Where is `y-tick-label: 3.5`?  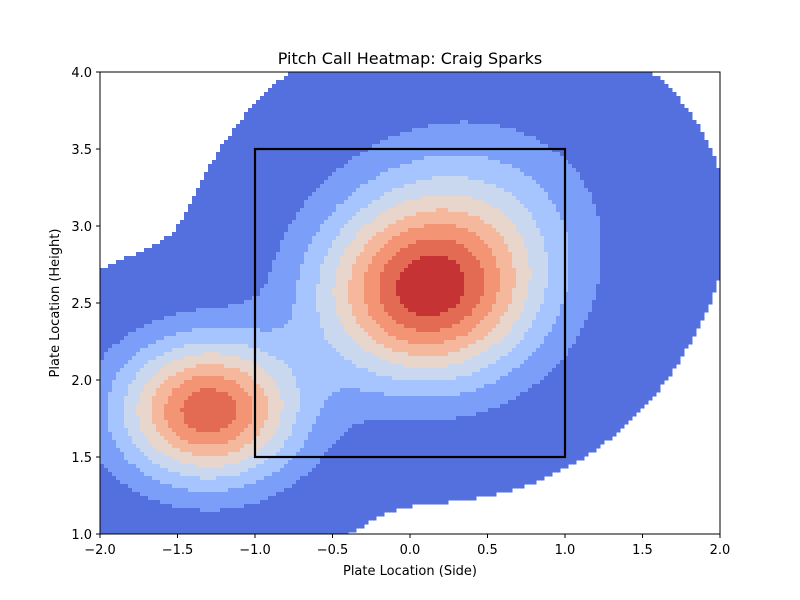 y-tick-label: 3.5 is located at coordinates (81, 150).